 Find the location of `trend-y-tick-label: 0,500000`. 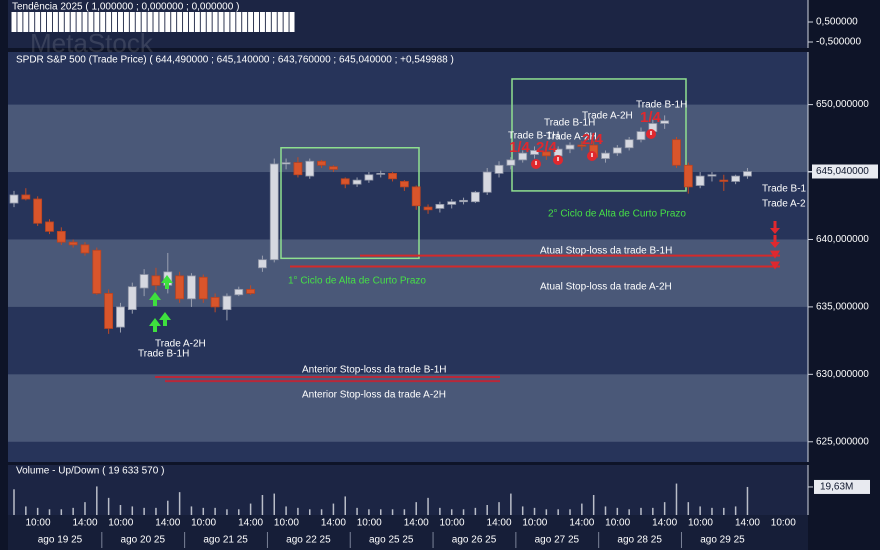

trend-y-tick-label: 0,500000 is located at coordinates (837, 22).